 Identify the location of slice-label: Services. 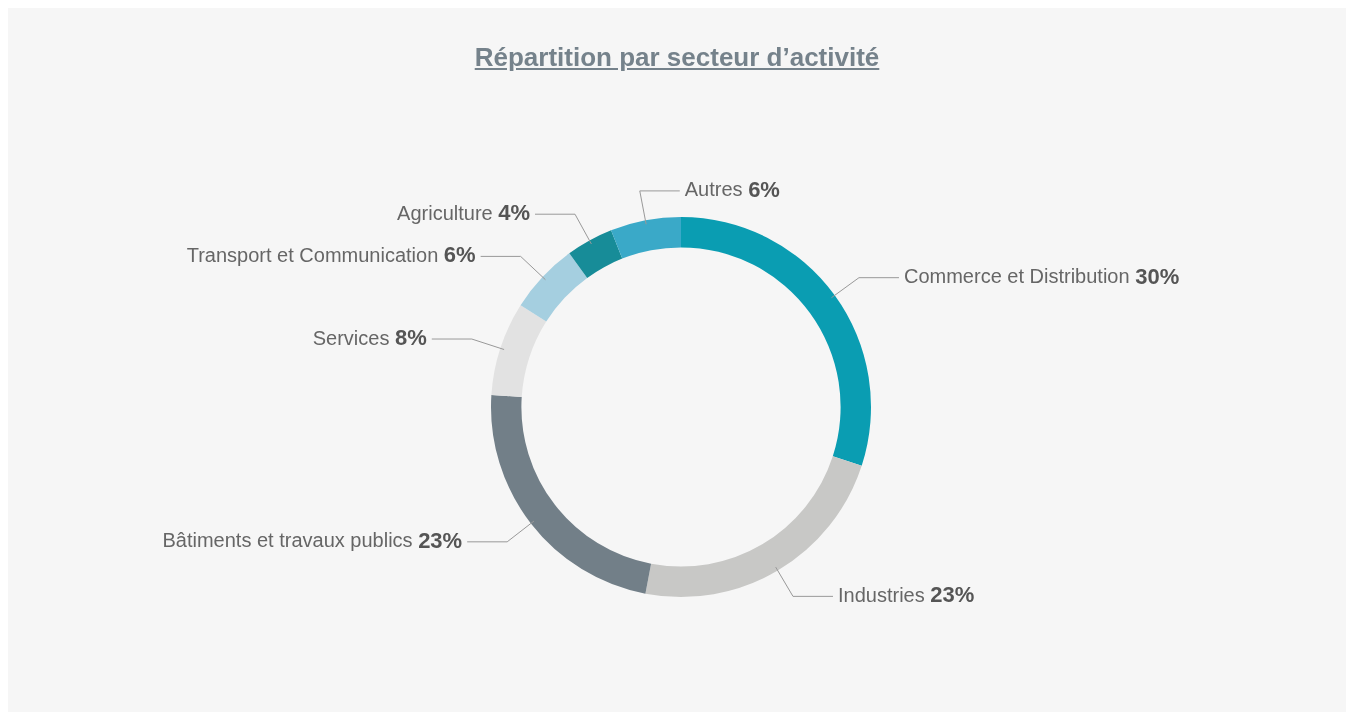
(353, 337).